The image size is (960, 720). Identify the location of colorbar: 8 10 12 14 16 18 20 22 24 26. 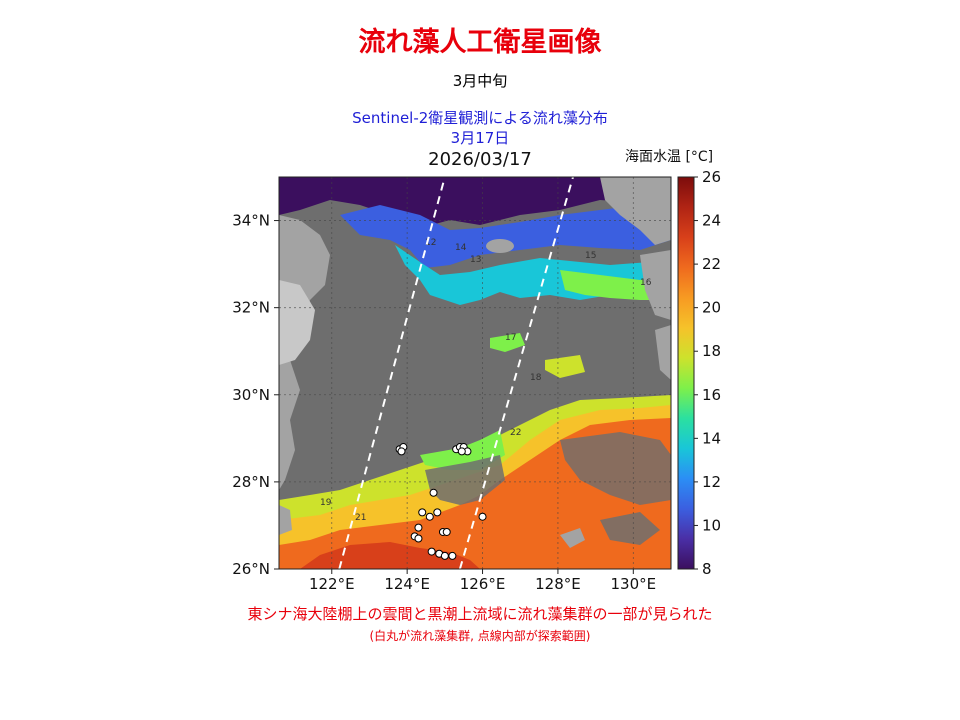
(699, 373).